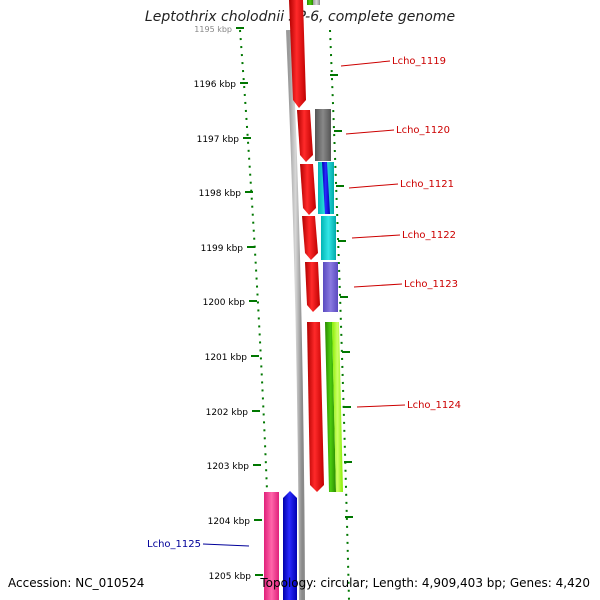 This screenshot has height=600, width=600. What do you see at coordinates (431, 284) in the screenshot?
I see `gene-label-lcho-1123: Lcho_1123` at bounding box center [431, 284].